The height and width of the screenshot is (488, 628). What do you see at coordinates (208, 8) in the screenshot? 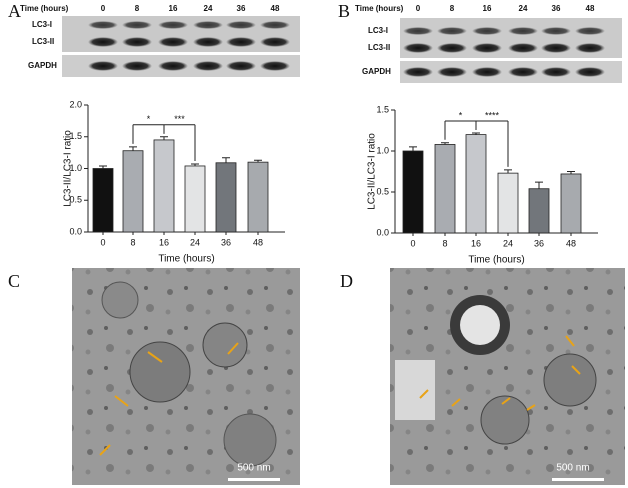
I see `lane-label: 24` at bounding box center [208, 8].